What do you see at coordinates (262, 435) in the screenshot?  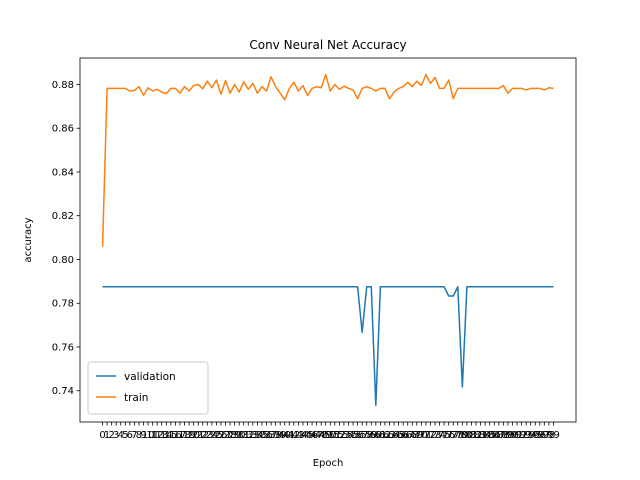 I see `x-tick-label: 35` at bounding box center [262, 435].